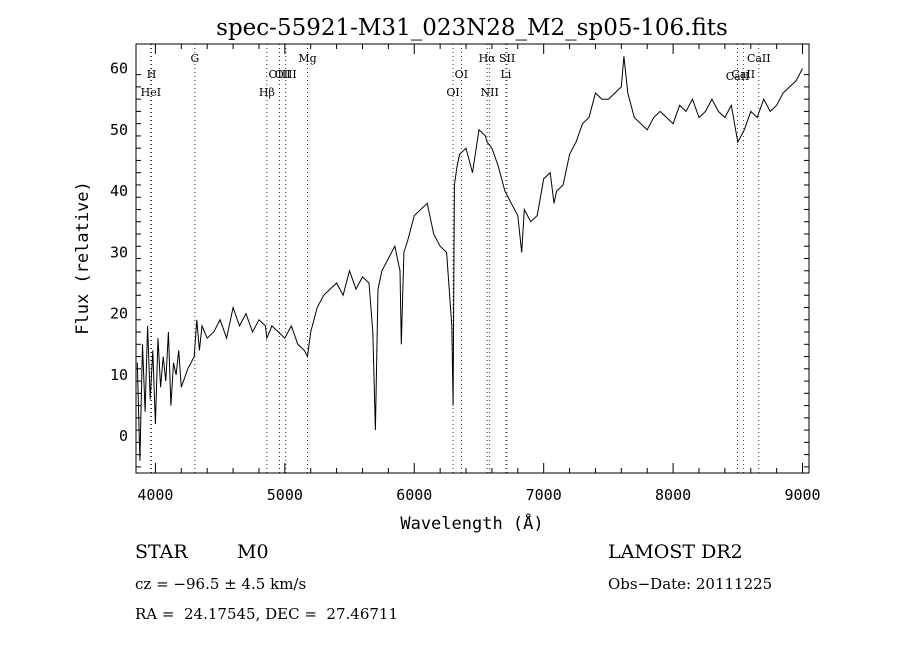 This screenshot has height=650, width=900. Describe the element at coordinates (267, 614) in the screenshot. I see `coordinates: RA = 24.17545, DEC = 27.46711` at that location.